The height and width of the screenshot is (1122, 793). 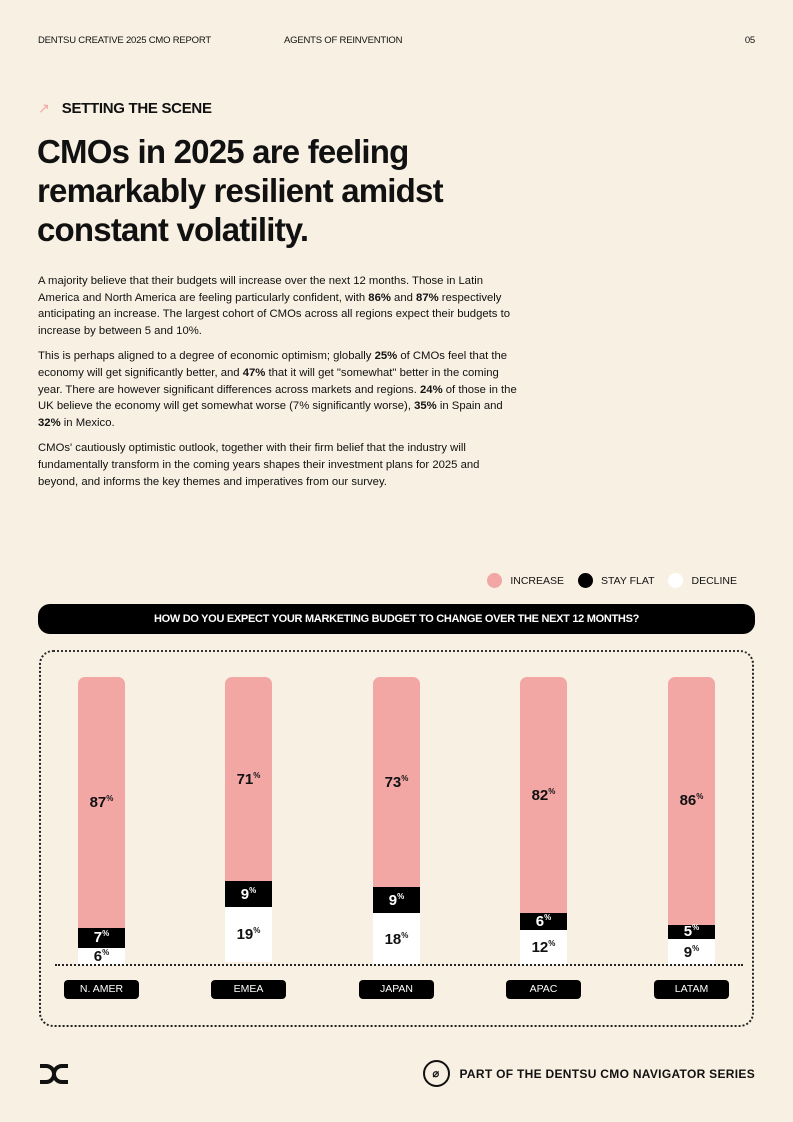 I want to click on data-label: 71%, so click(x=248, y=779).